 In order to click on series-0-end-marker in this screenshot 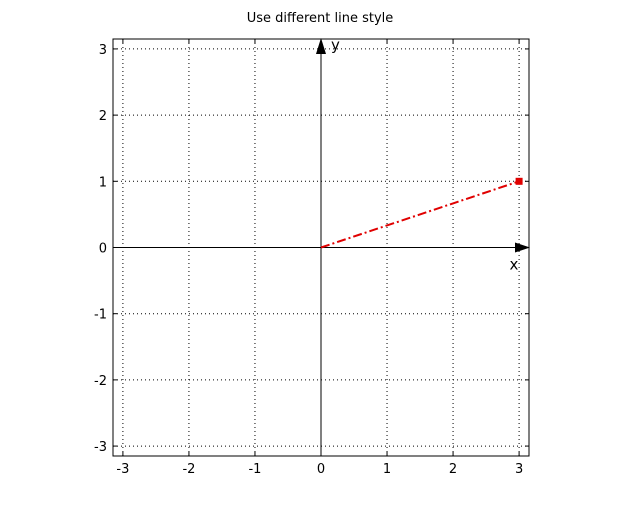, I will do `click(519, 181)`.